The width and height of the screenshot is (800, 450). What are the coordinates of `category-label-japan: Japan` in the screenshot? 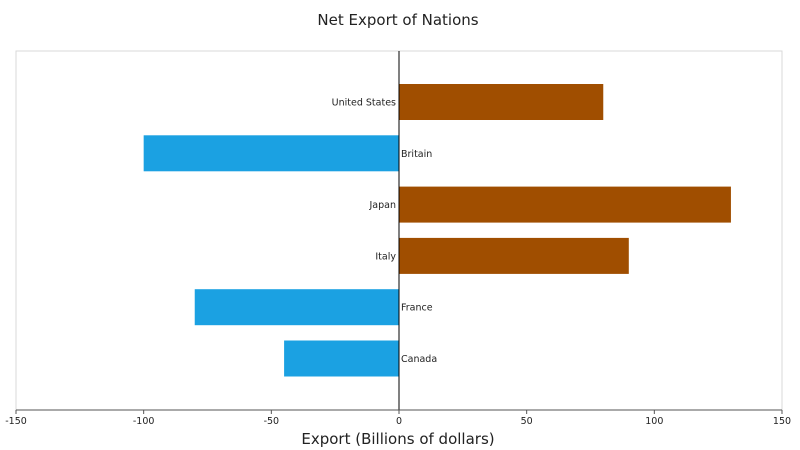 It's located at (383, 205).